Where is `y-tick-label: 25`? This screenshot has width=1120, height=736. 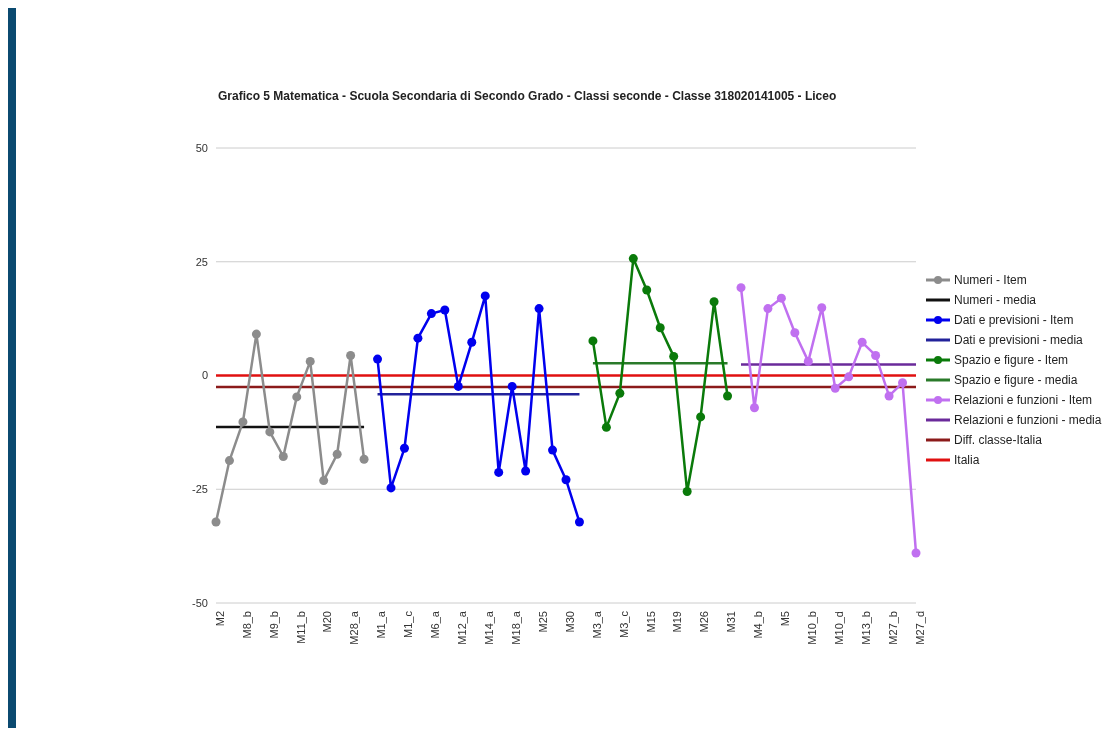
y-tick-label: 25 is located at coordinates (201, 261).